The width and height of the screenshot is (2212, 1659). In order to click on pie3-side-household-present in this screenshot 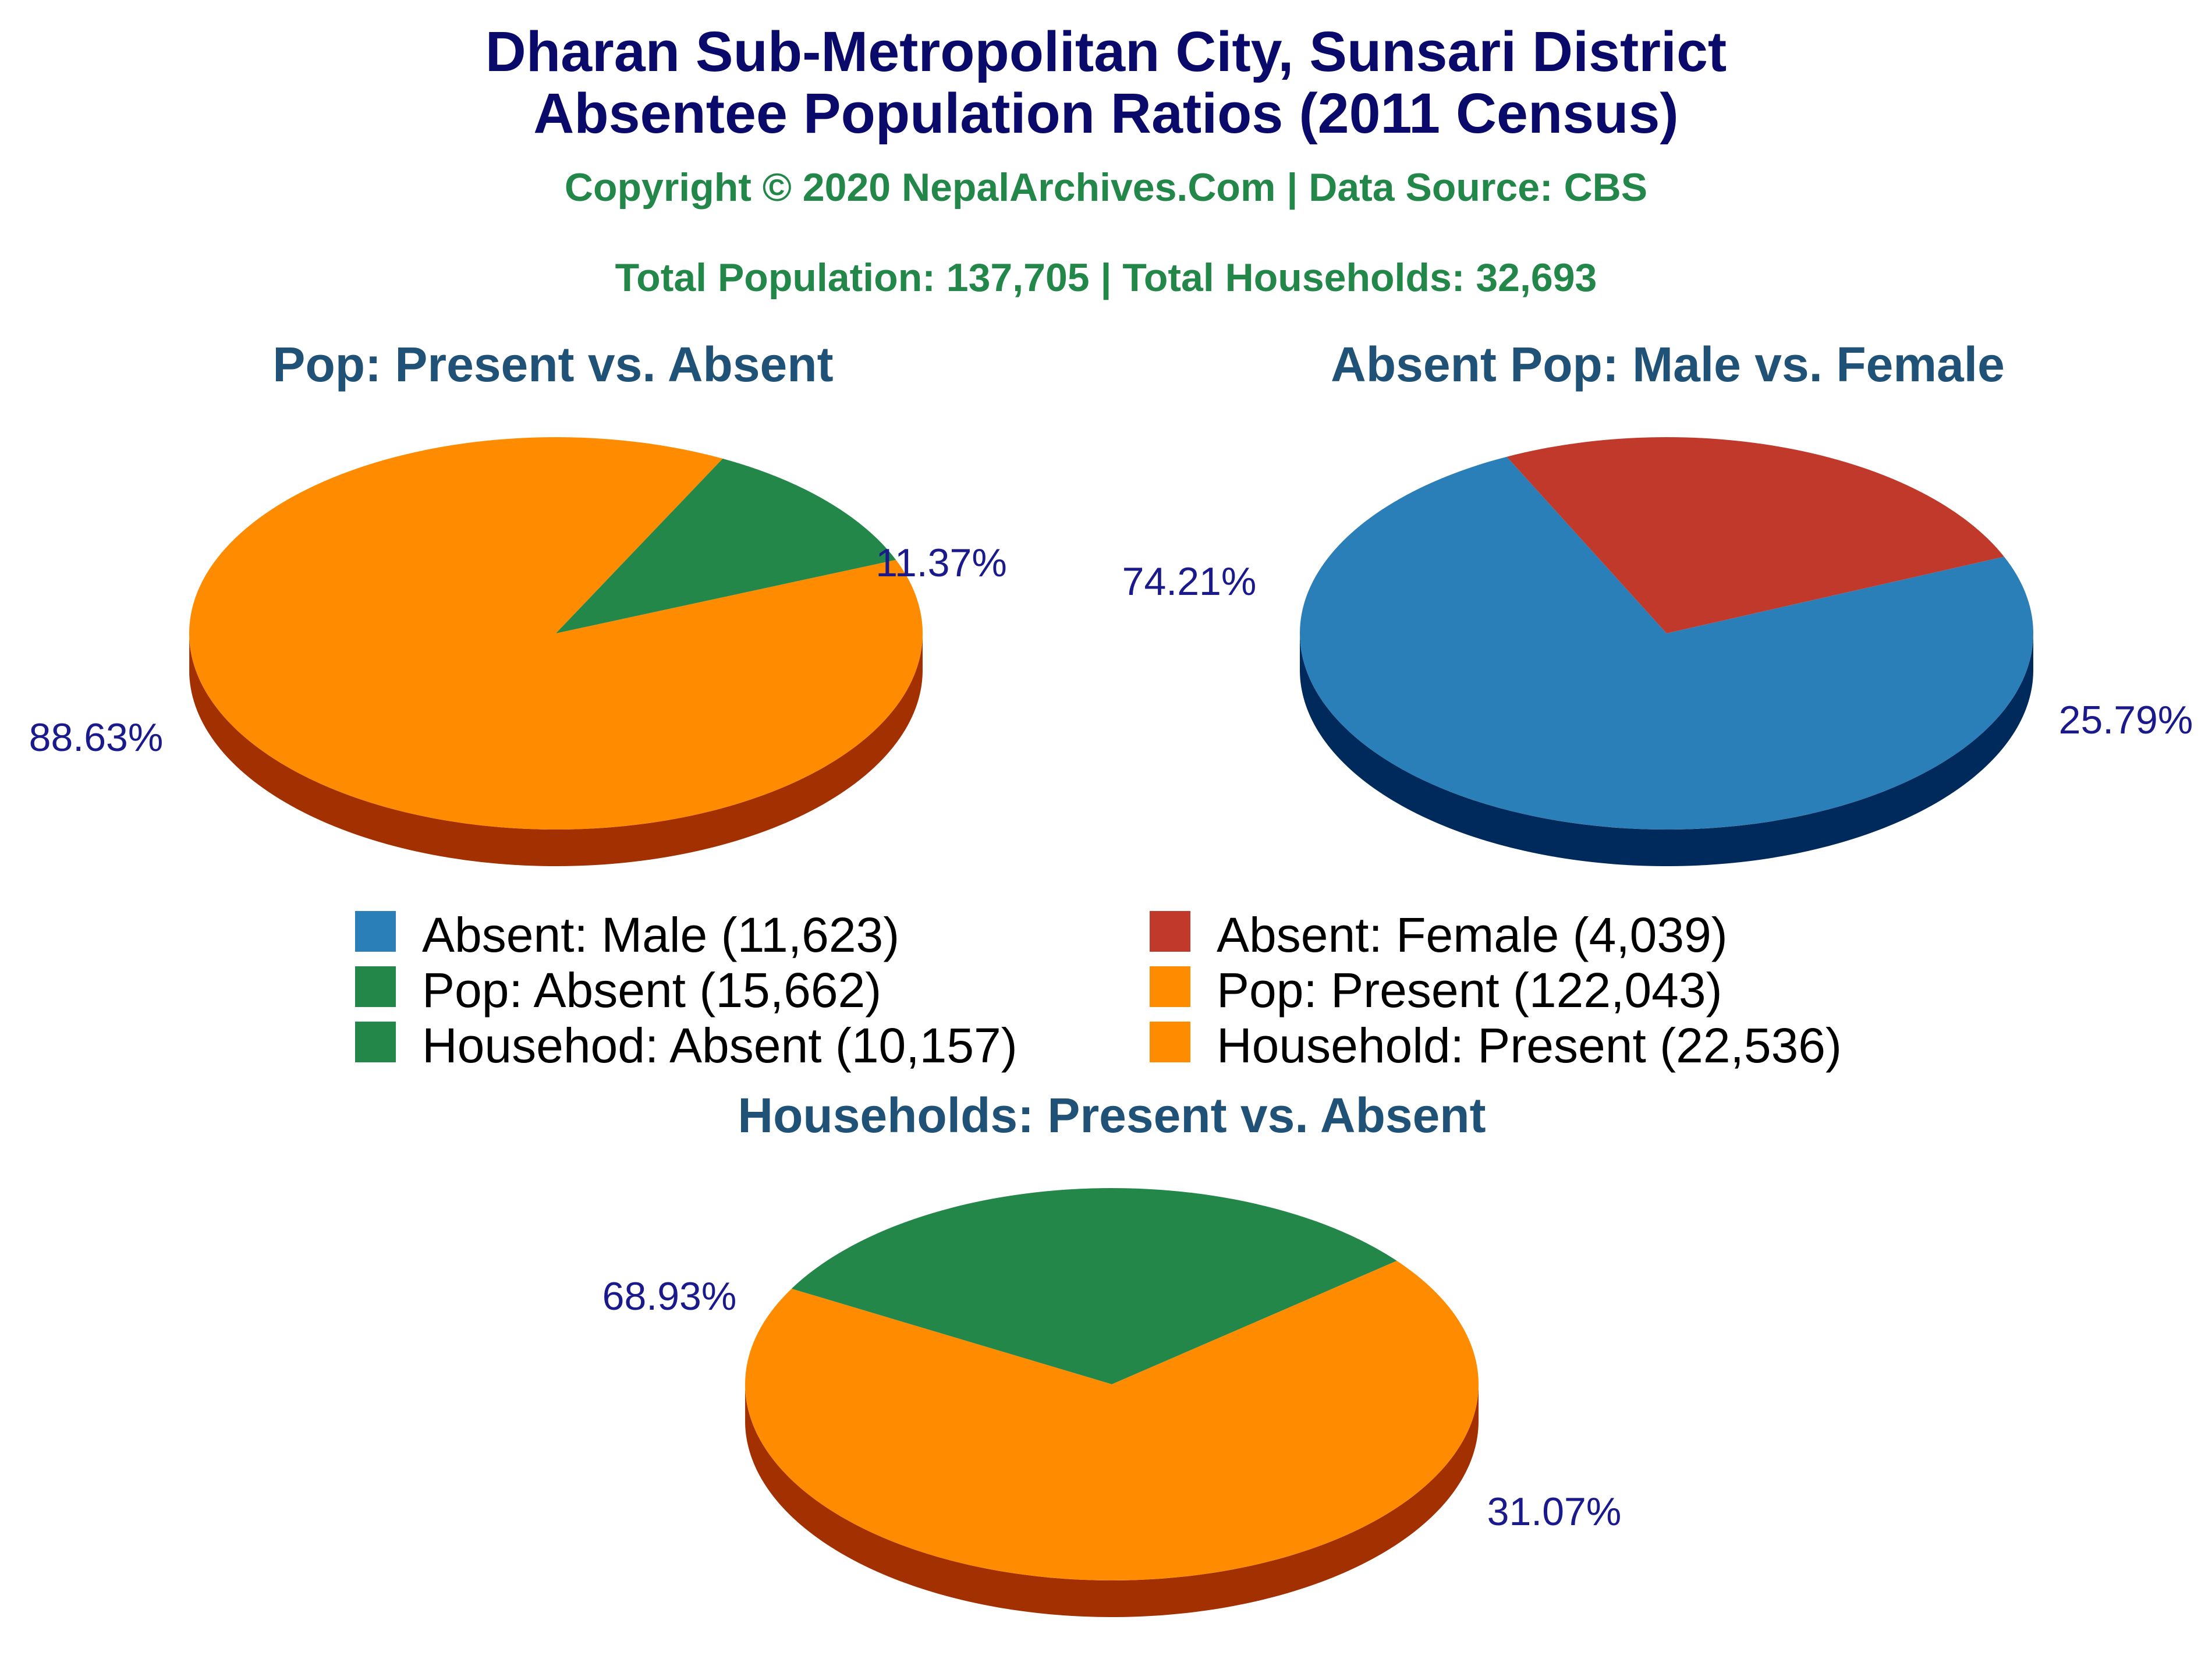, I will do `click(1112, 1501)`.